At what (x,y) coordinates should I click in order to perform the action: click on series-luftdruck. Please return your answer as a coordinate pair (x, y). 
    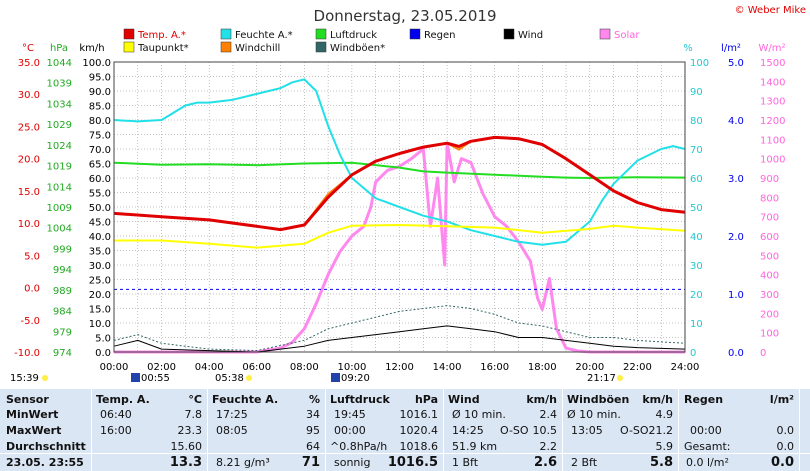
    Looking at the image, I should click on (399, 170).